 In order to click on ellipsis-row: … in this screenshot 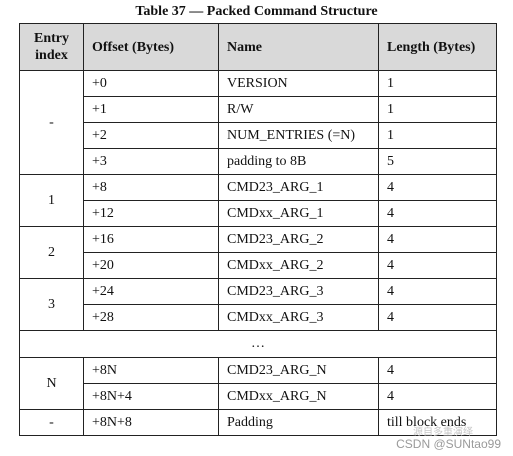, I will do `click(258, 344)`.